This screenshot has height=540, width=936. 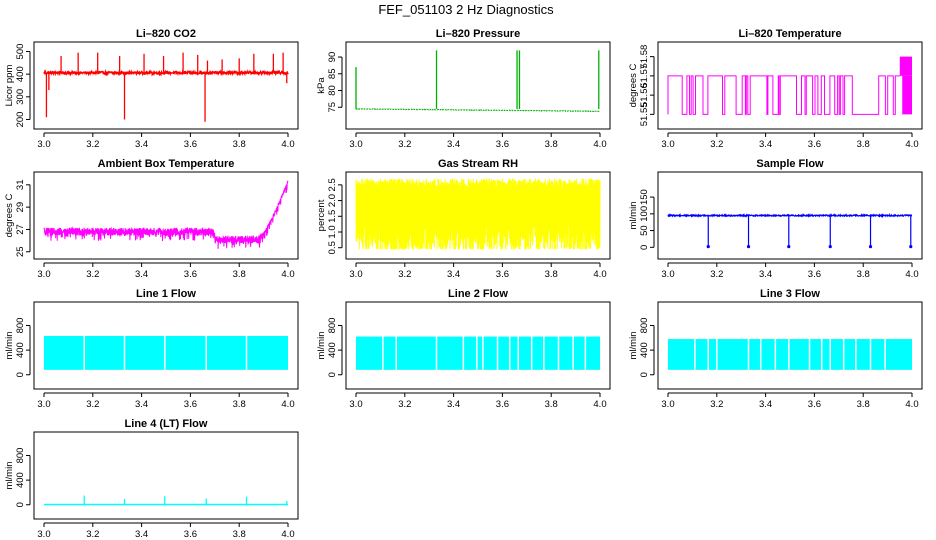 What do you see at coordinates (644, 197) in the screenshot?
I see `y-tick-label-sample_flow-3: 150` at bounding box center [644, 197].